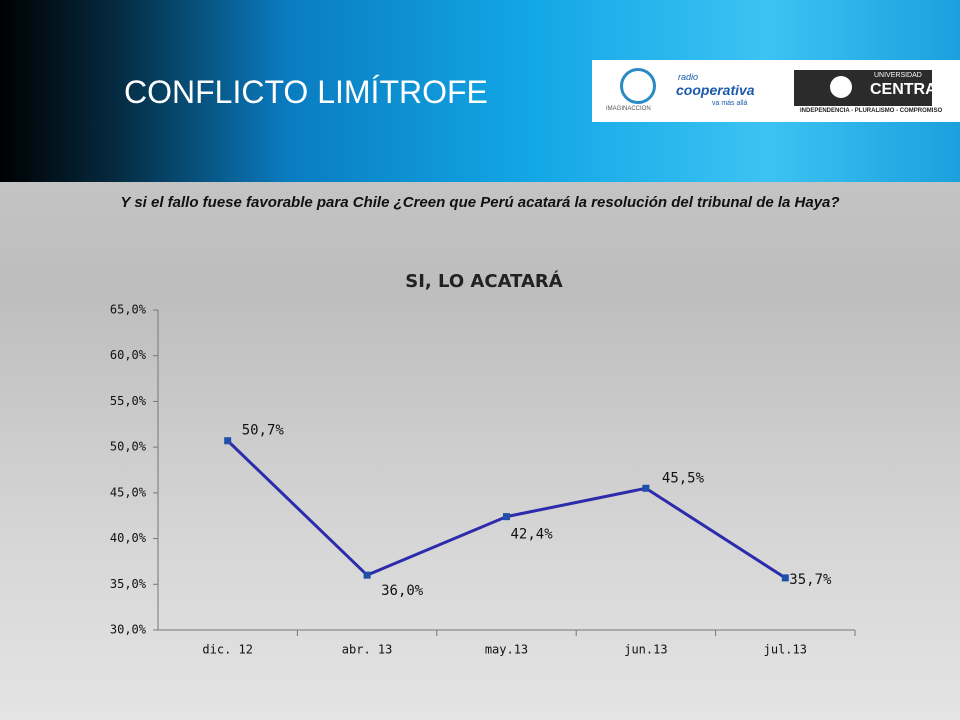 The image size is (960, 720). What do you see at coordinates (484, 281) in the screenshot?
I see `chart-title: SI, LO ACATARÁ` at bounding box center [484, 281].